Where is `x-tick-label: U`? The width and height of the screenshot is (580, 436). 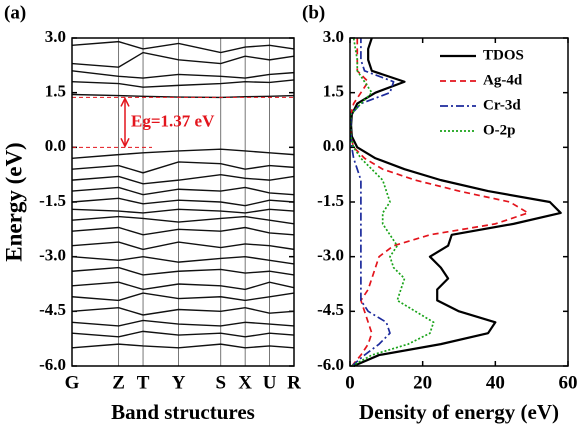
x-tick-label: U is located at coordinates (270, 382).